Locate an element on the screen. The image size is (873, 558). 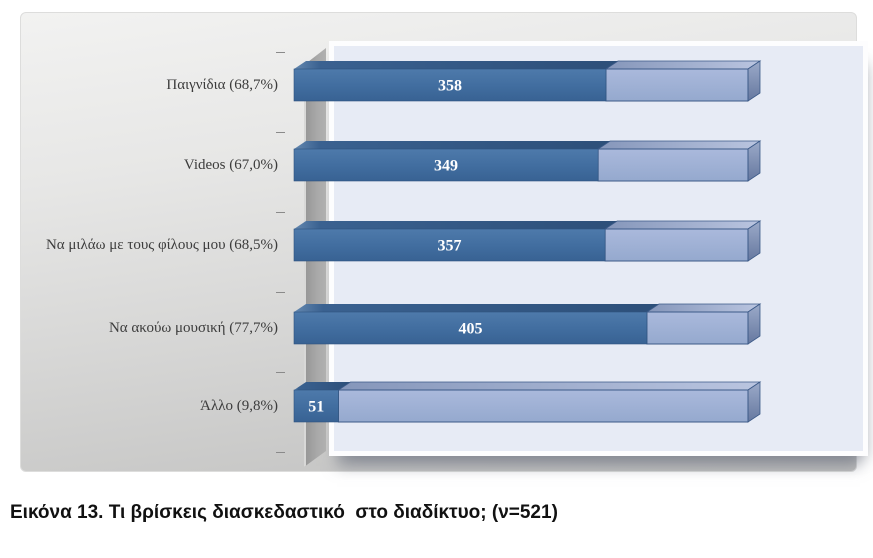
bar-value-label: 358 is located at coordinates (450, 86).